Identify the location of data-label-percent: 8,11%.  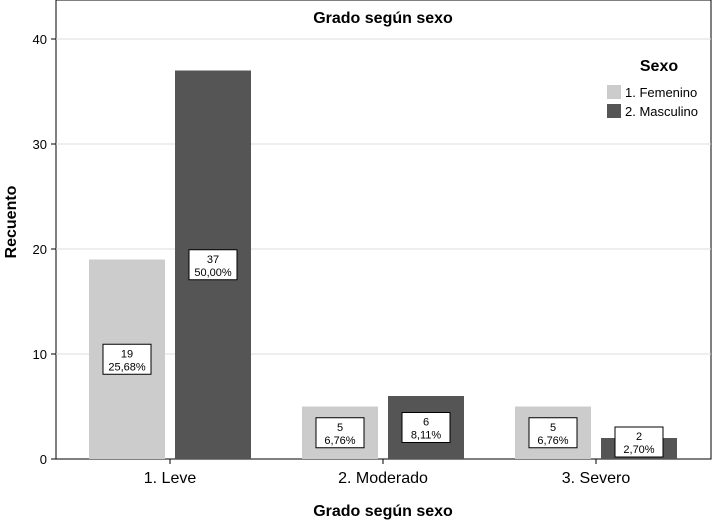
(426, 436).